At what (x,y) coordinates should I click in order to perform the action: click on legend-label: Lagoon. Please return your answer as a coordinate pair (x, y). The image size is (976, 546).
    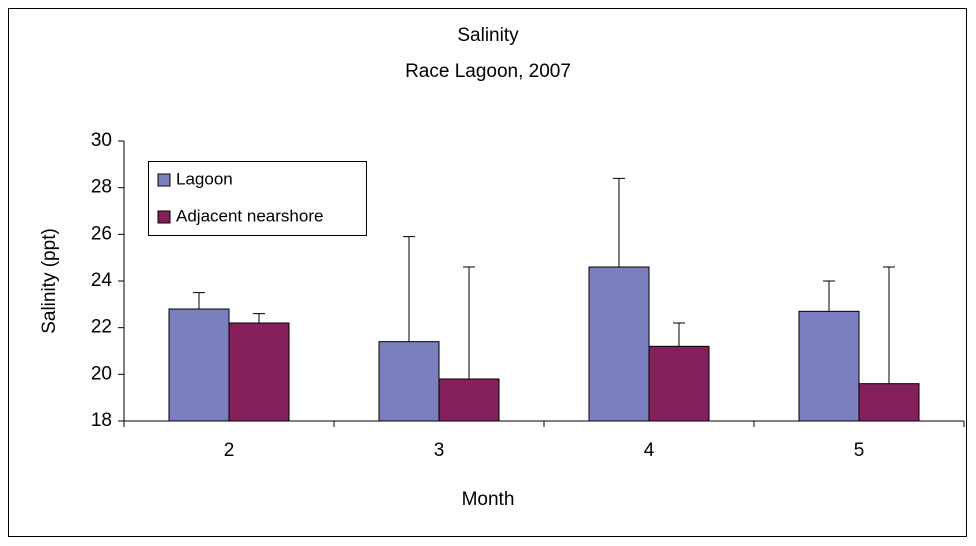
    Looking at the image, I should click on (204, 178).